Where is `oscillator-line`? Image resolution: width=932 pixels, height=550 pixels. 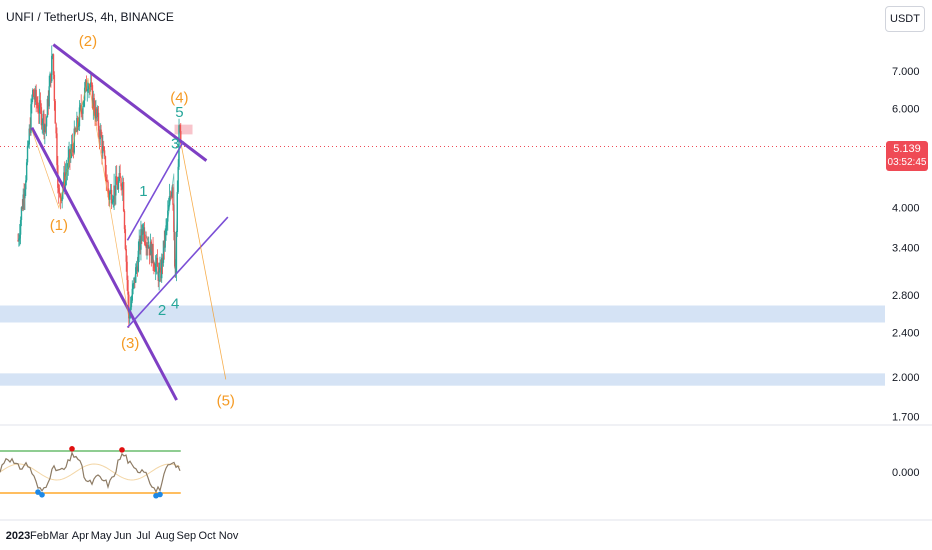 oscillator-line is located at coordinates (90, 472).